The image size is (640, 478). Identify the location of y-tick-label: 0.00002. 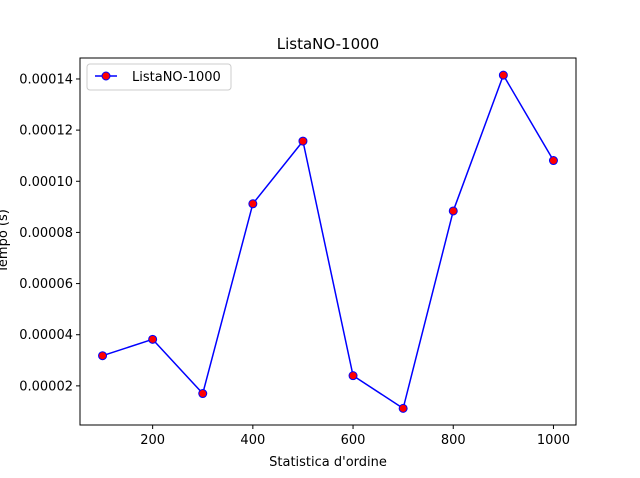
(46, 386).